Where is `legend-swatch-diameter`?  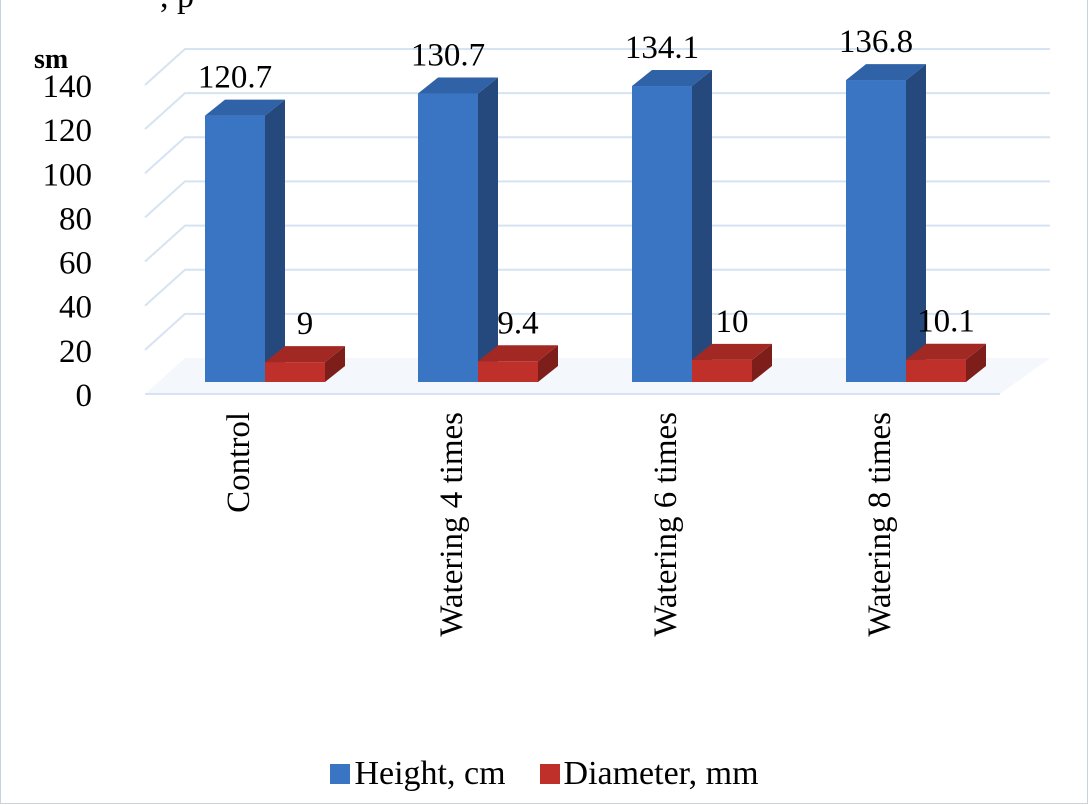
legend-swatch-diameter is located at coordinates (549, 774).